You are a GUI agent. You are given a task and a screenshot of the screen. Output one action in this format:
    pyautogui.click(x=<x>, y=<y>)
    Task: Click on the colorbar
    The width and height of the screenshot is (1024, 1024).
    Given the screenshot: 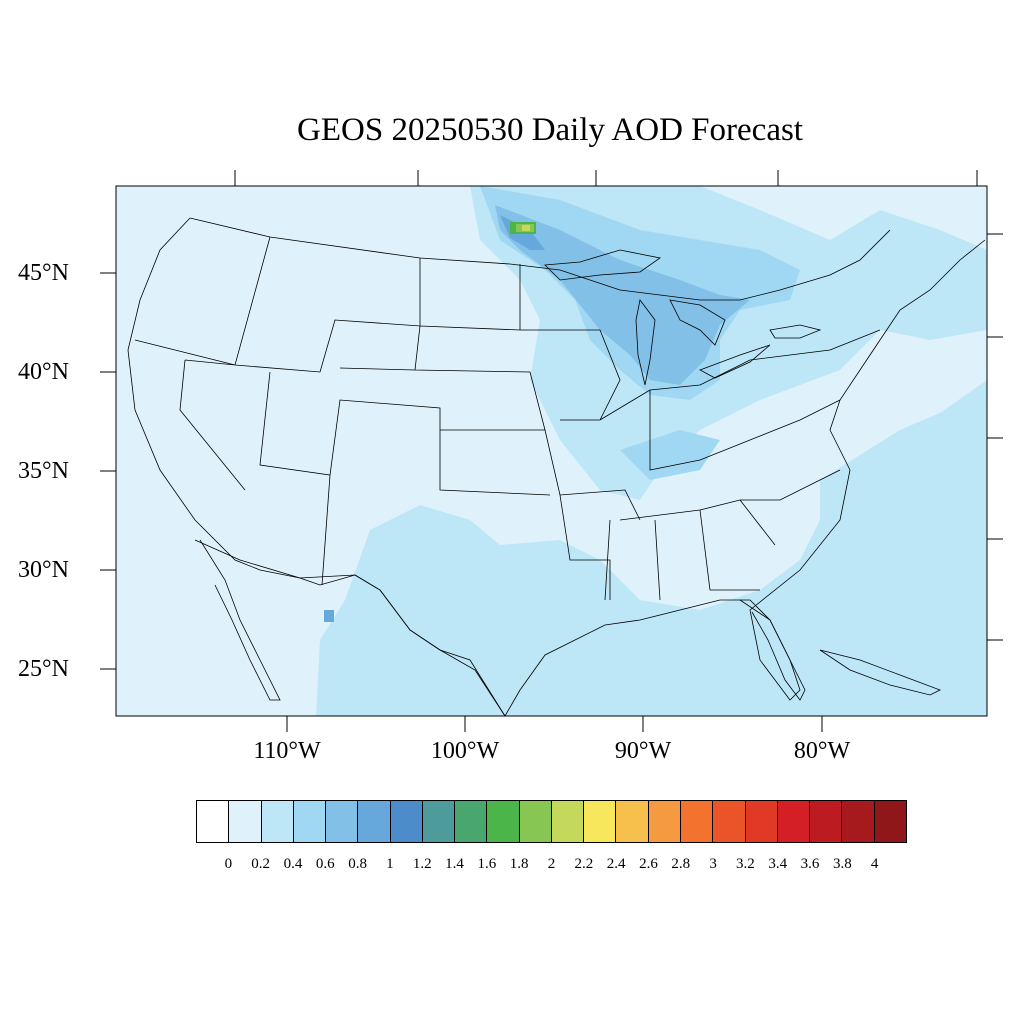 What is the action you would take?
    pyautogui.click(x=551, y=821)
    